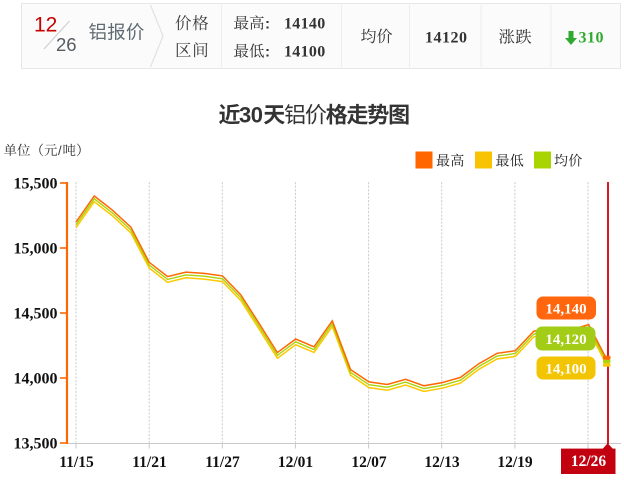  What do you see at coordinates (295, 462) in the screenshot?
I see `svg-text: 12/01` at bounding box center [295, 462].